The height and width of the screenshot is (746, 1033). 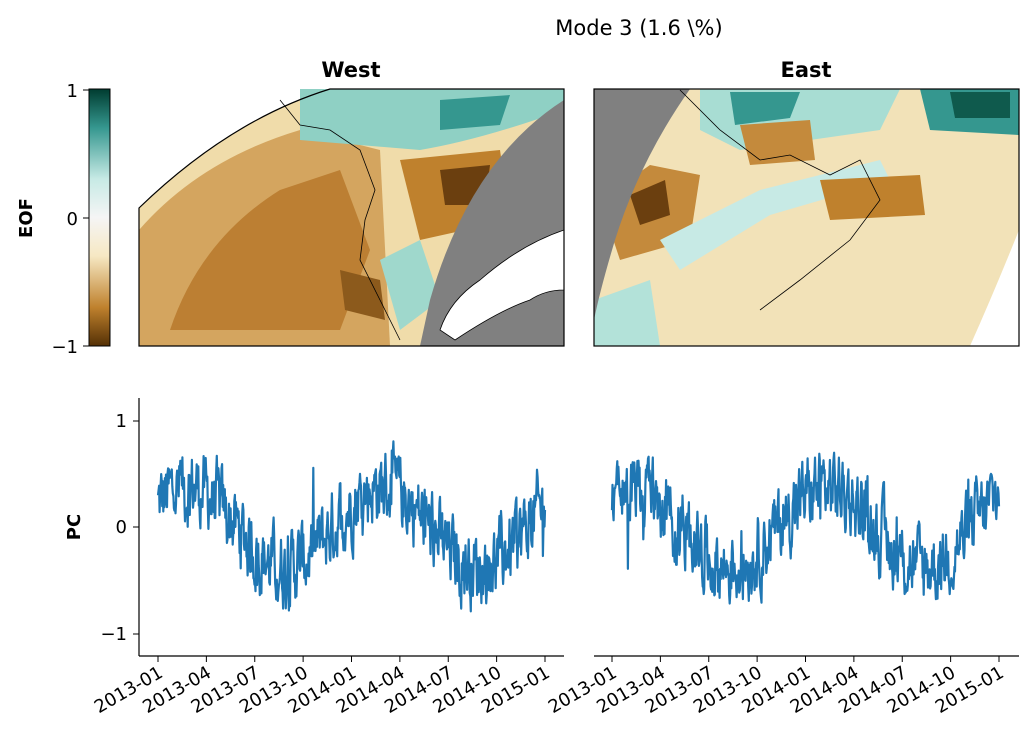 I want to click on east-map-frame, so click(x=806, y=217).